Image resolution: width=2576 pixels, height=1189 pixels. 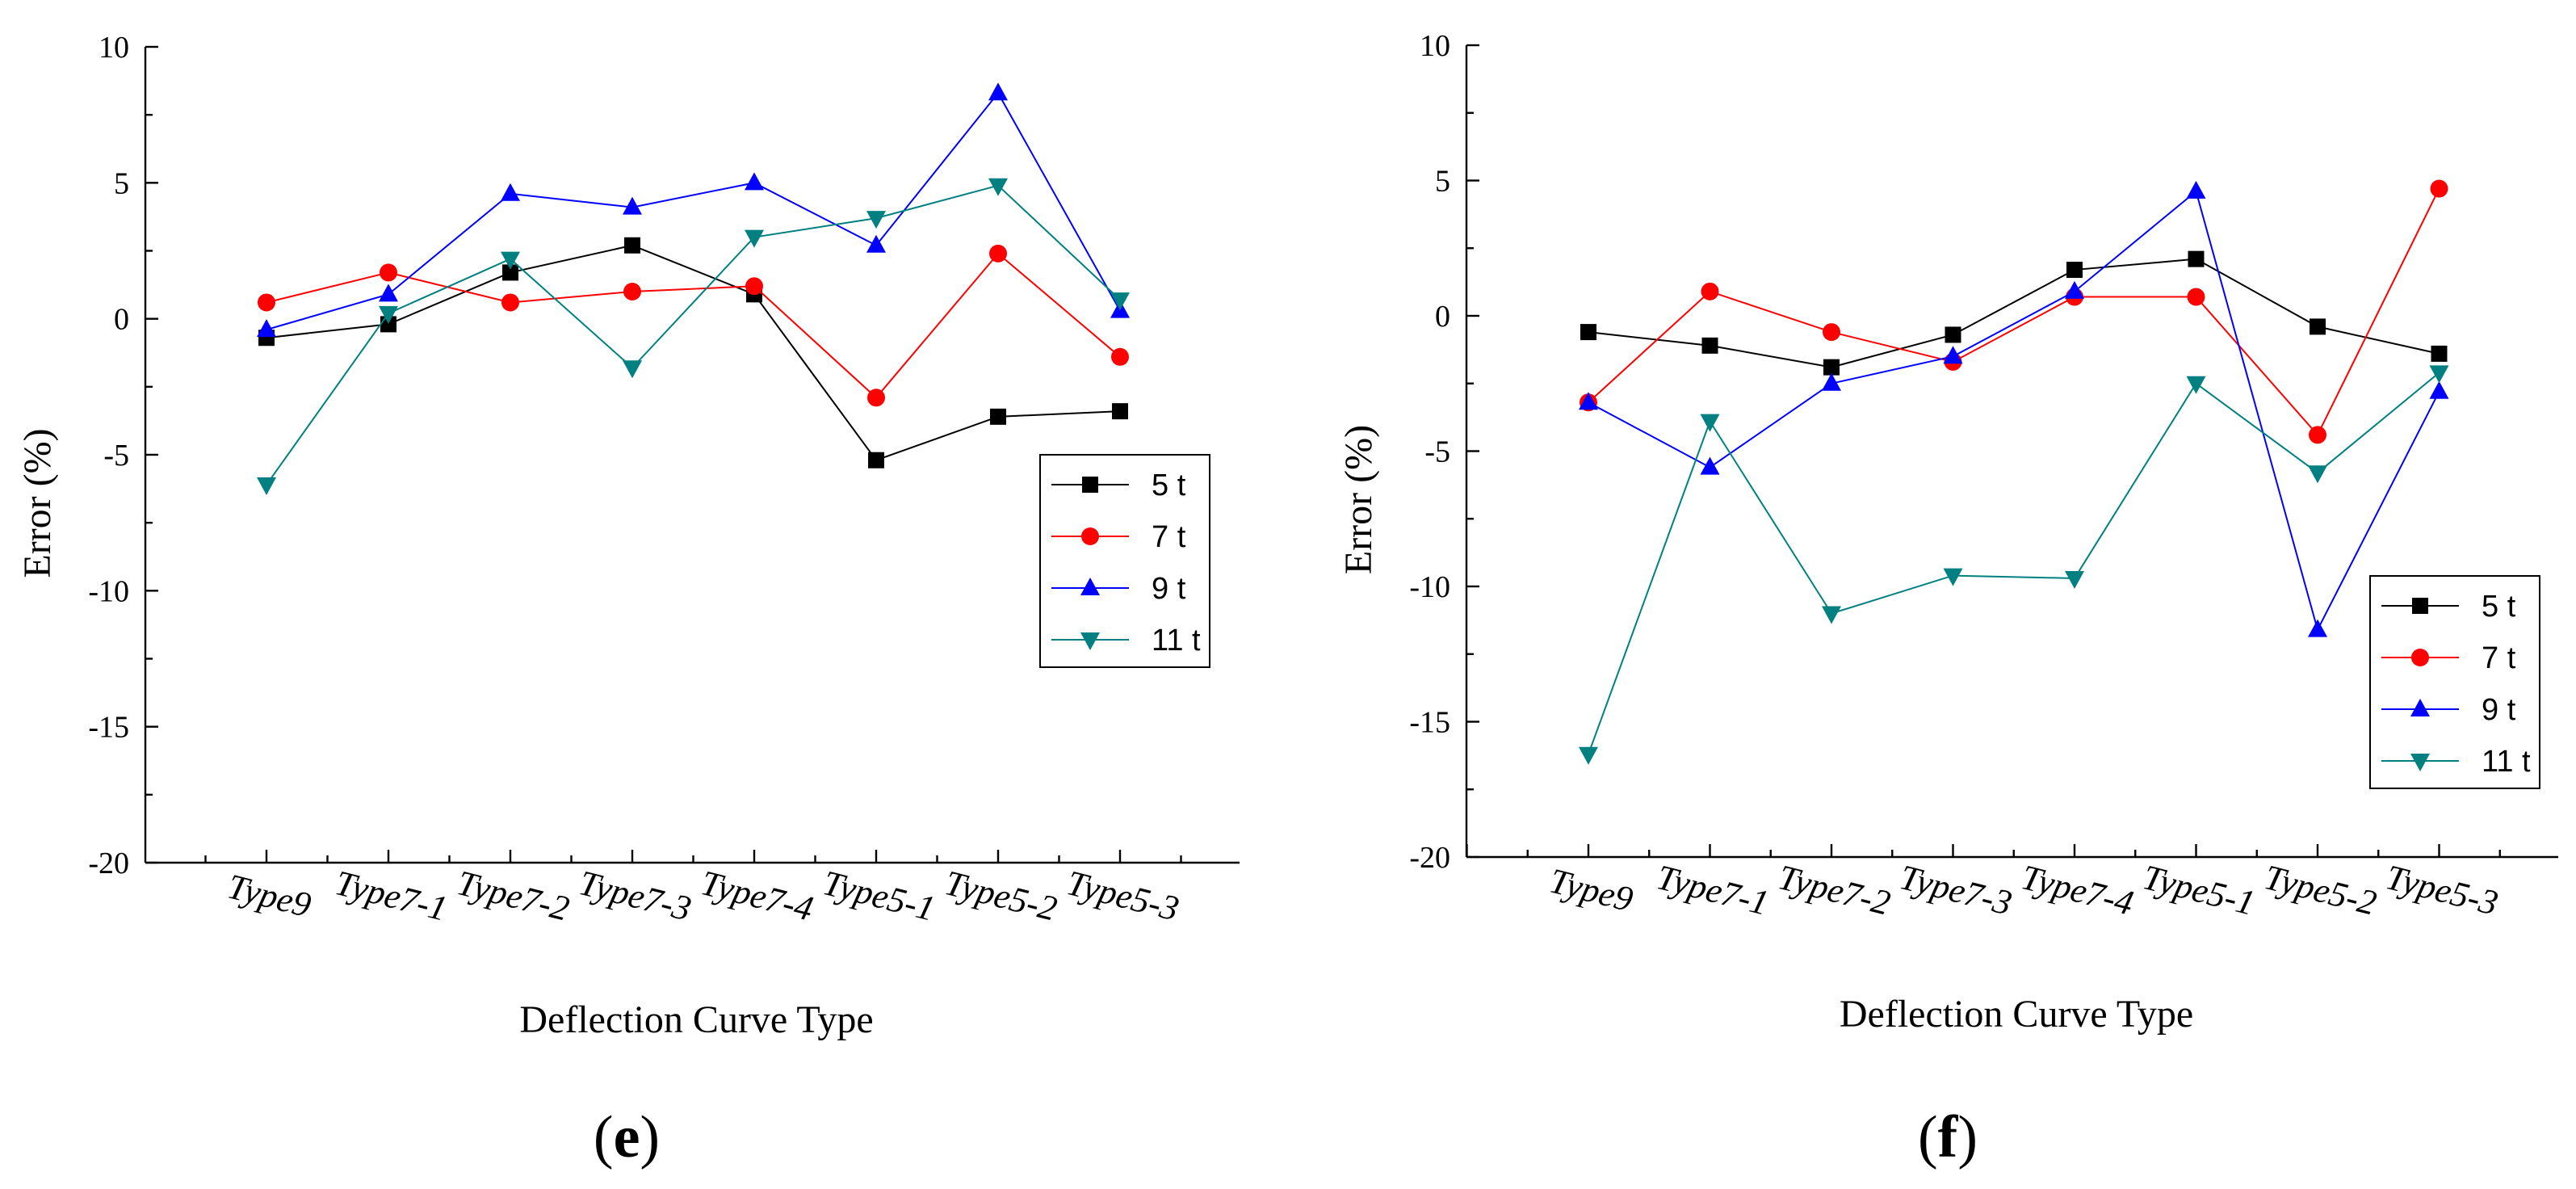 What do you see at coordinates (2499, 607) in the screenshot?
I see `legend-entry: 5 t` at bounding box center [2499, 607].